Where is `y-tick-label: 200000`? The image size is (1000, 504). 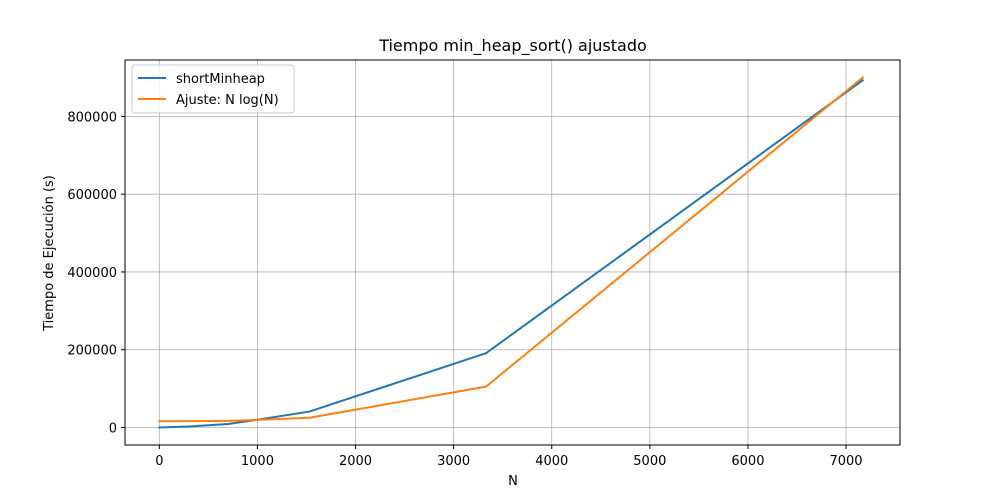
y-tick-label: 200000 is located at coordinates (92, 351).